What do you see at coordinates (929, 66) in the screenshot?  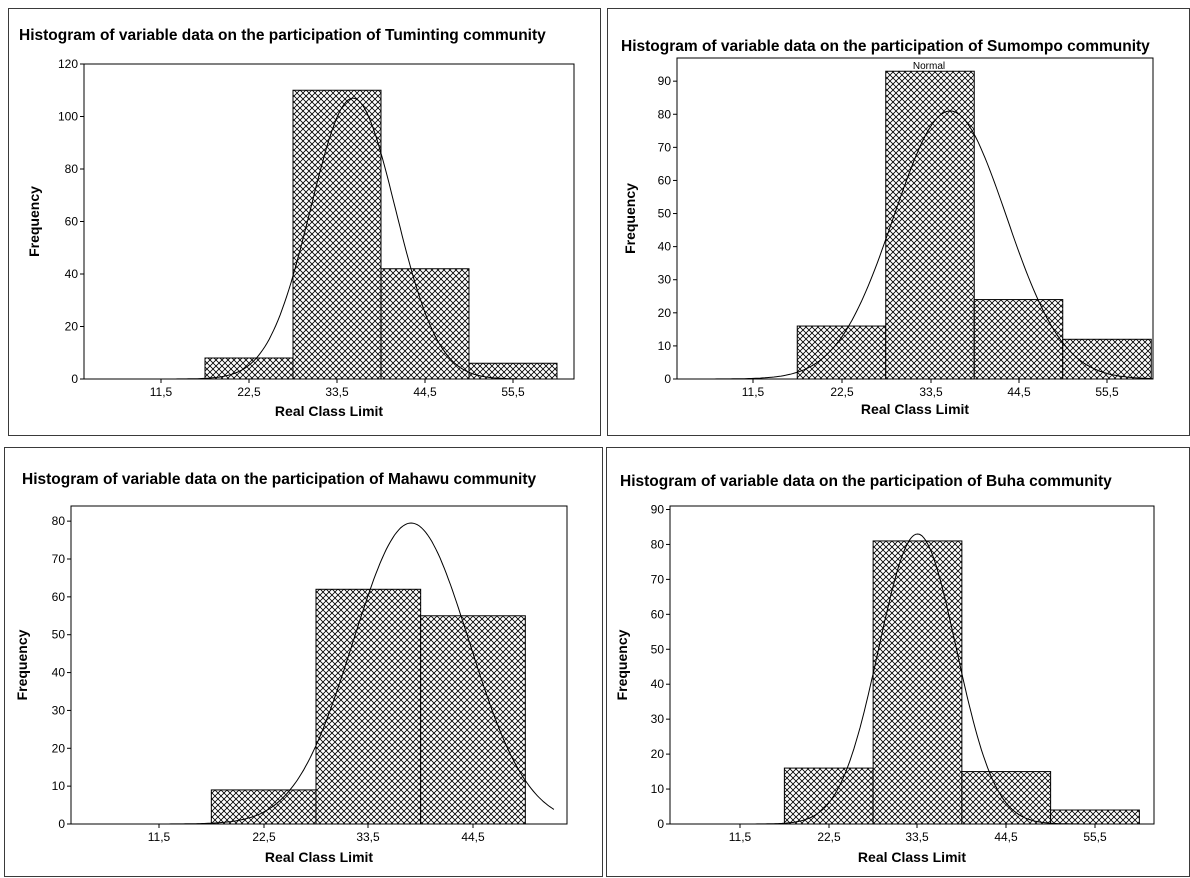 I see `chart-subtitle: Normal` at bounding box center [929, 66].